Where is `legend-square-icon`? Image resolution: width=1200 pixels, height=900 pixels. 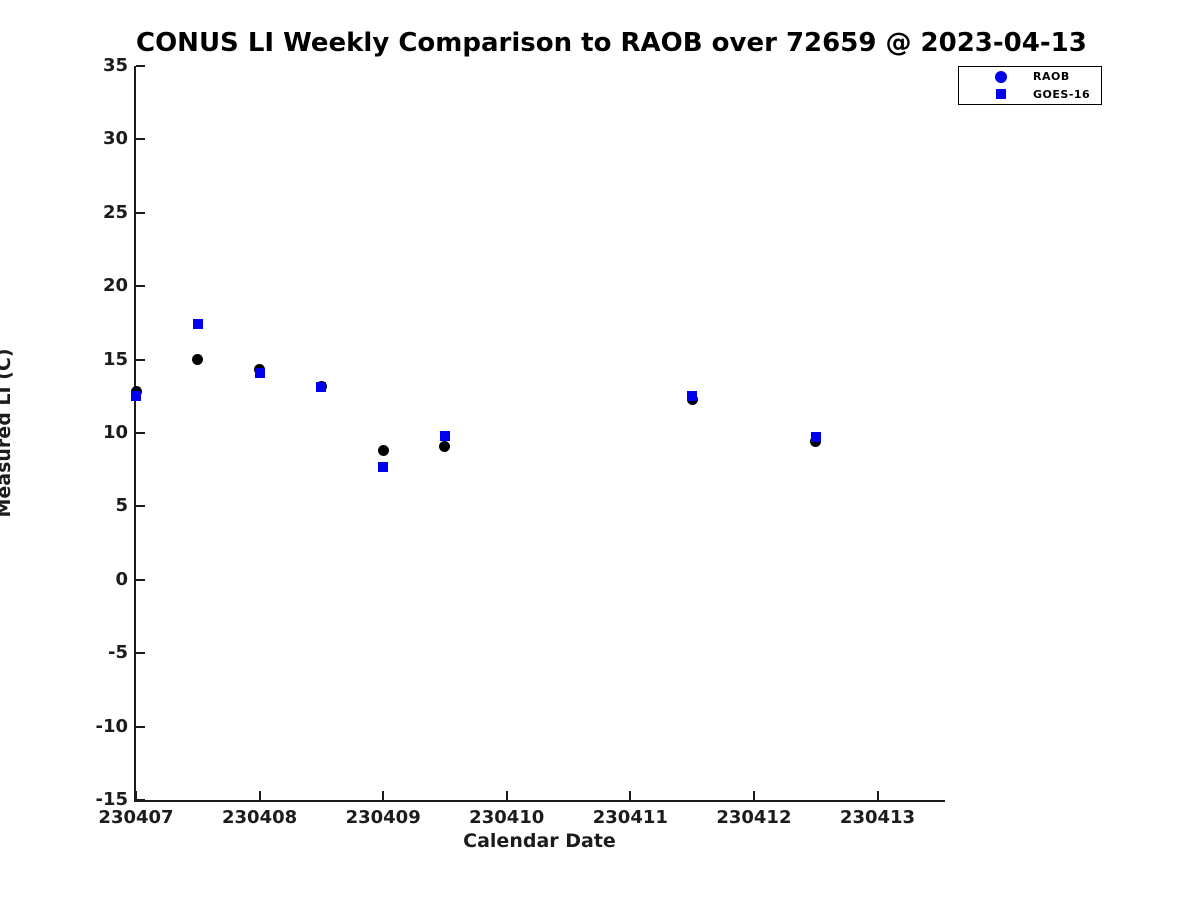 legend-square-icon is located at coordinates (1001, 94).